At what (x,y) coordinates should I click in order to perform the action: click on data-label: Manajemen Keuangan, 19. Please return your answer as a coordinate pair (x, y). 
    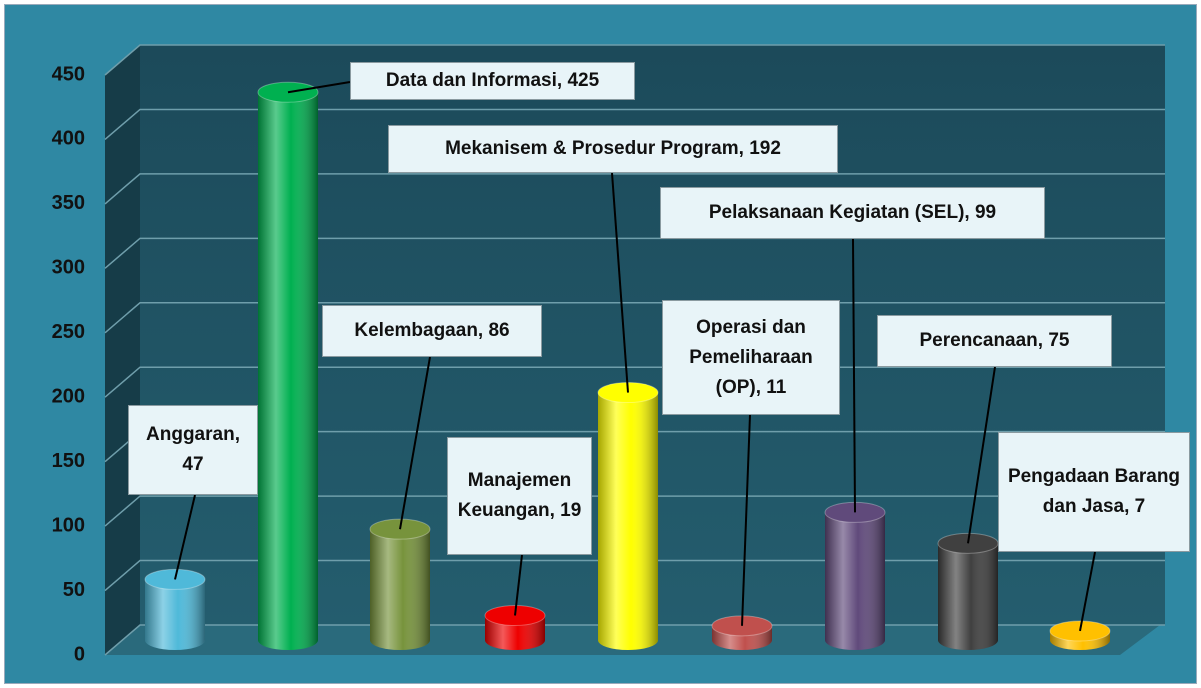
    Looking at the image, I should click on (519, 496).